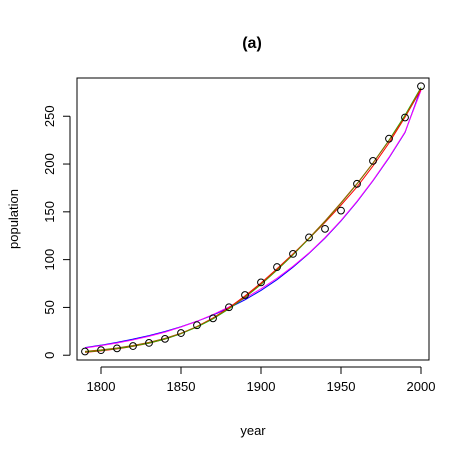  What do you see at coordinates (49, 355) in the screenshot?
I see `y-tick-label: 0` at bounding box center [49, 355].